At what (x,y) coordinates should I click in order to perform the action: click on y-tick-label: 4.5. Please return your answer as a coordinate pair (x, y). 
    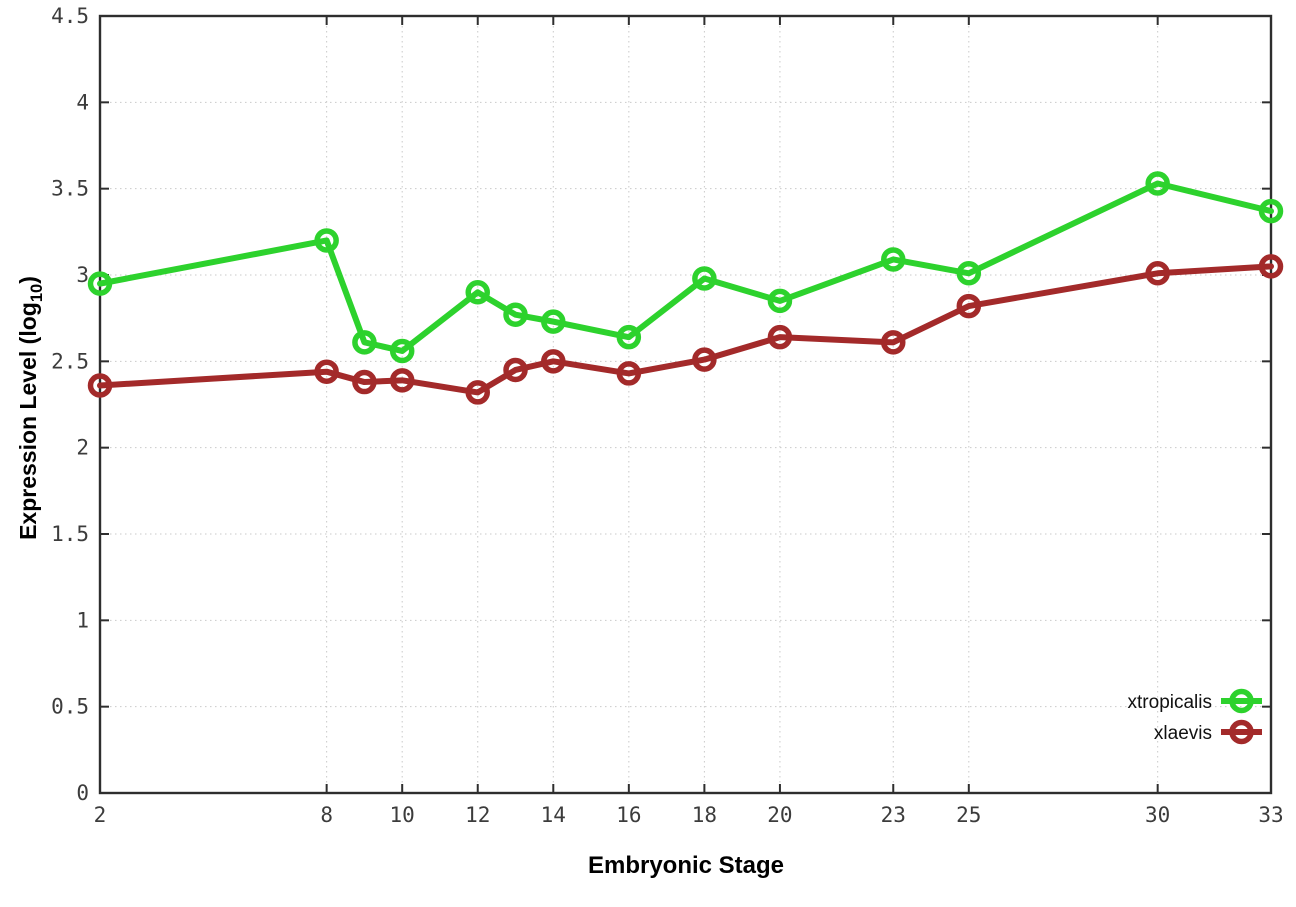
    Looking at the image, I should click on (70, 16).